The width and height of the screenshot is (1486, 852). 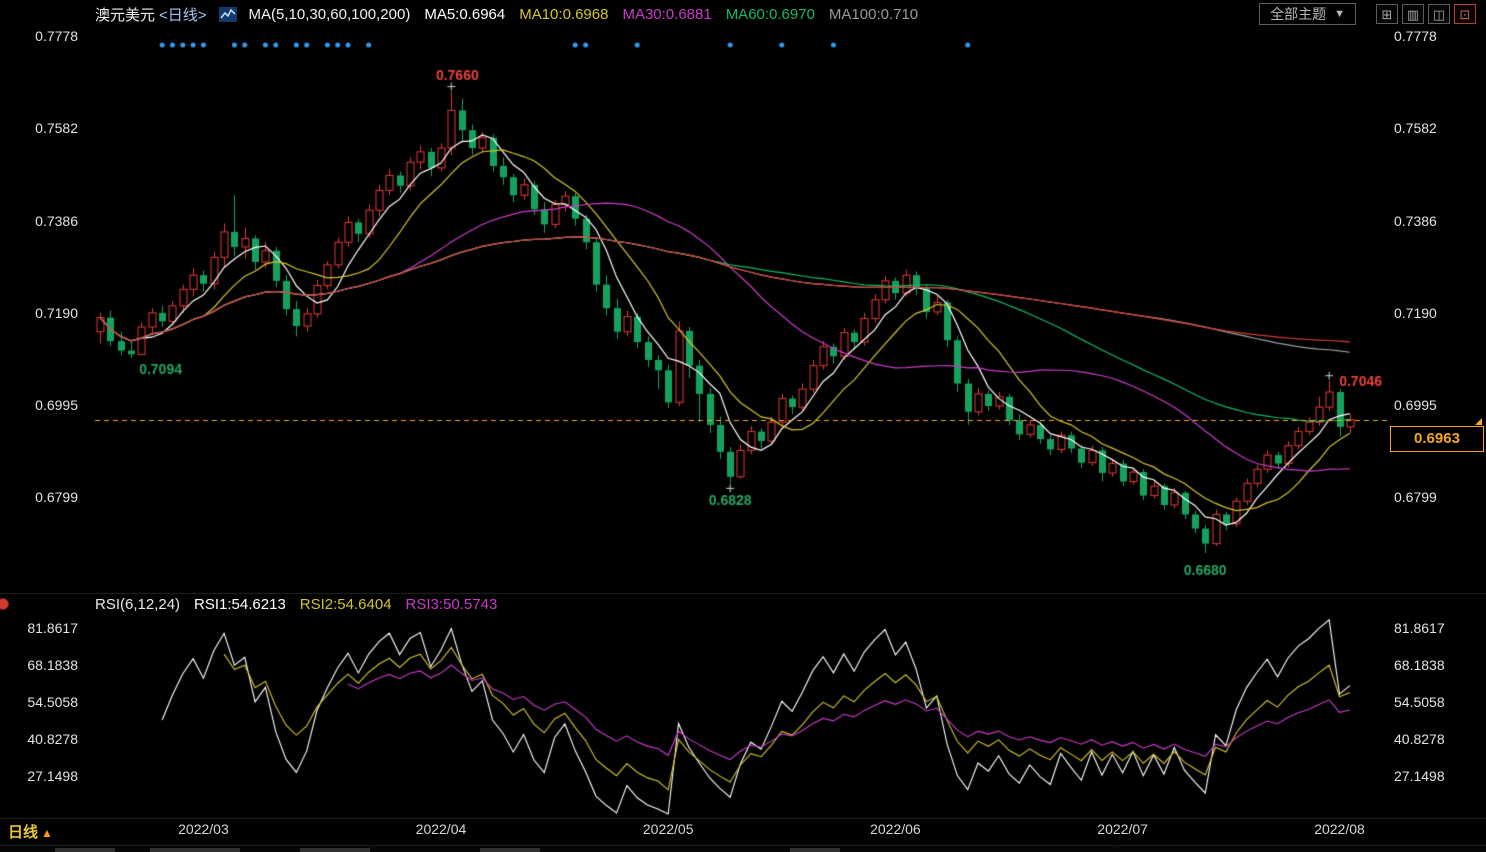 What do you see at coordinates (345, 604) in the screenshot?
I see `rsi-legend-item: RSI2:54.6404` at bounding box center [345, 604].